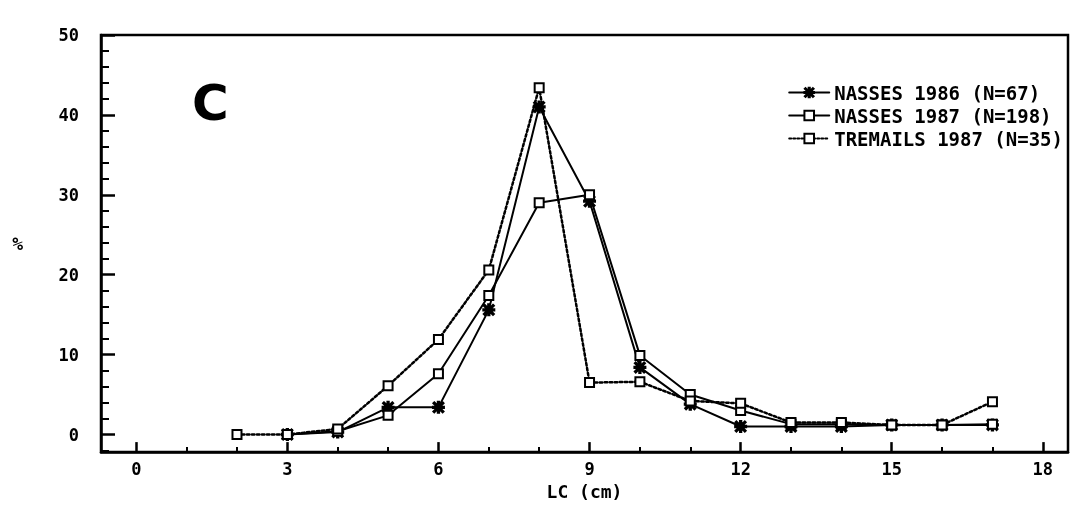  I want to click on legend-label: NASSES 1986 (N=67), so click(937, 92).